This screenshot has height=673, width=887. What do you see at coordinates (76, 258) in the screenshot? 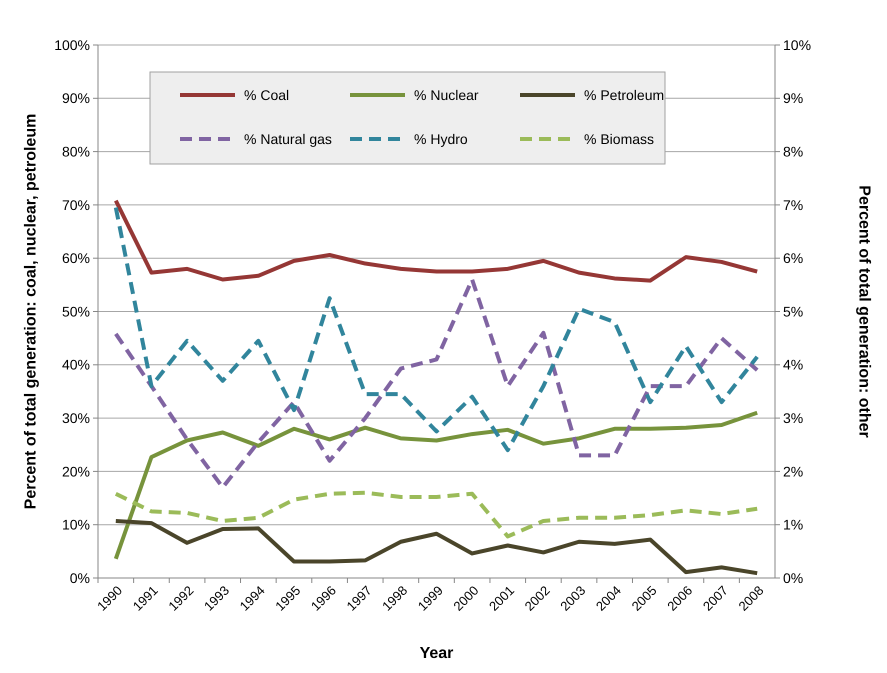
I see `y-tick-label: 60%` at bounding box center [76, 258].